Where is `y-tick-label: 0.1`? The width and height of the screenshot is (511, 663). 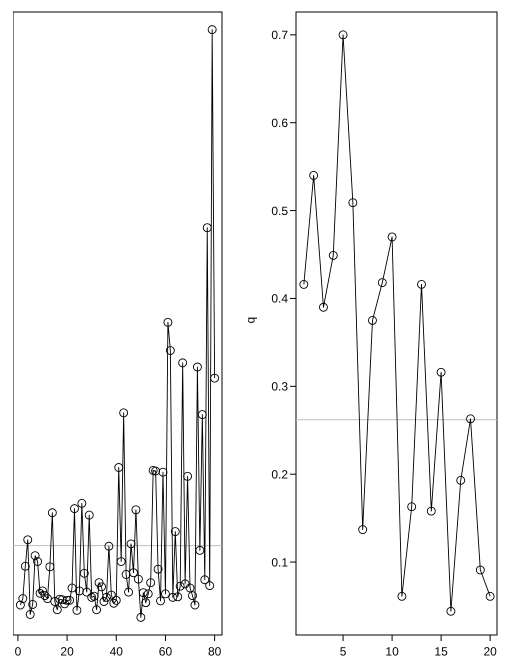 y-tick-label: 0.1 is located at coordinates (279, 562).